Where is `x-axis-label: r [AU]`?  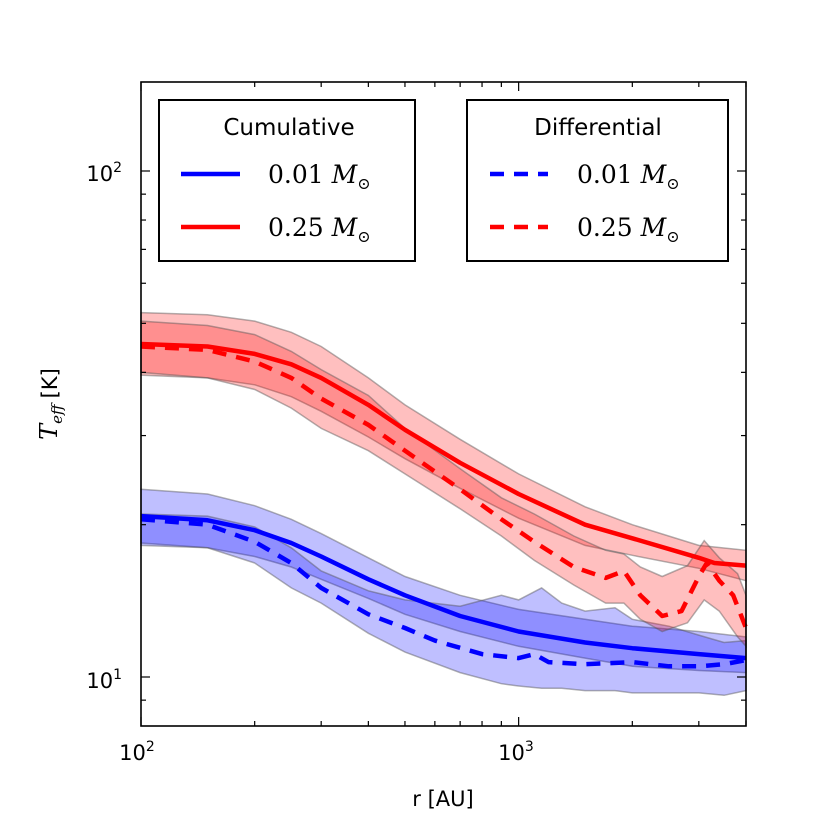
x-axis-label: r [AU] is located at coordinates (442, 799).